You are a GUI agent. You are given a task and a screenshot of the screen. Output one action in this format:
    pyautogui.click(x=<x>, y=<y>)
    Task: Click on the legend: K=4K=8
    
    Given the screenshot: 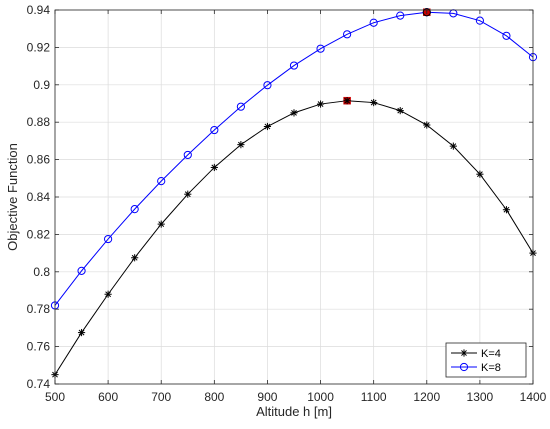 What is the action you would take?
    pyautogui.click(x=486, y=360)
    